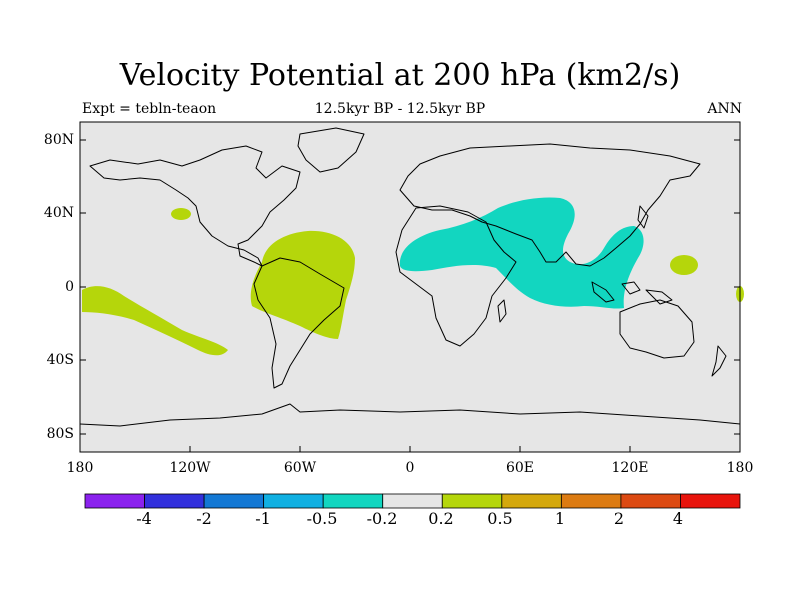  What do you see at coordinates (300, 468) in the screenshot?
I see `lon-label-60w: 60W` at bounding box center [300, 468].